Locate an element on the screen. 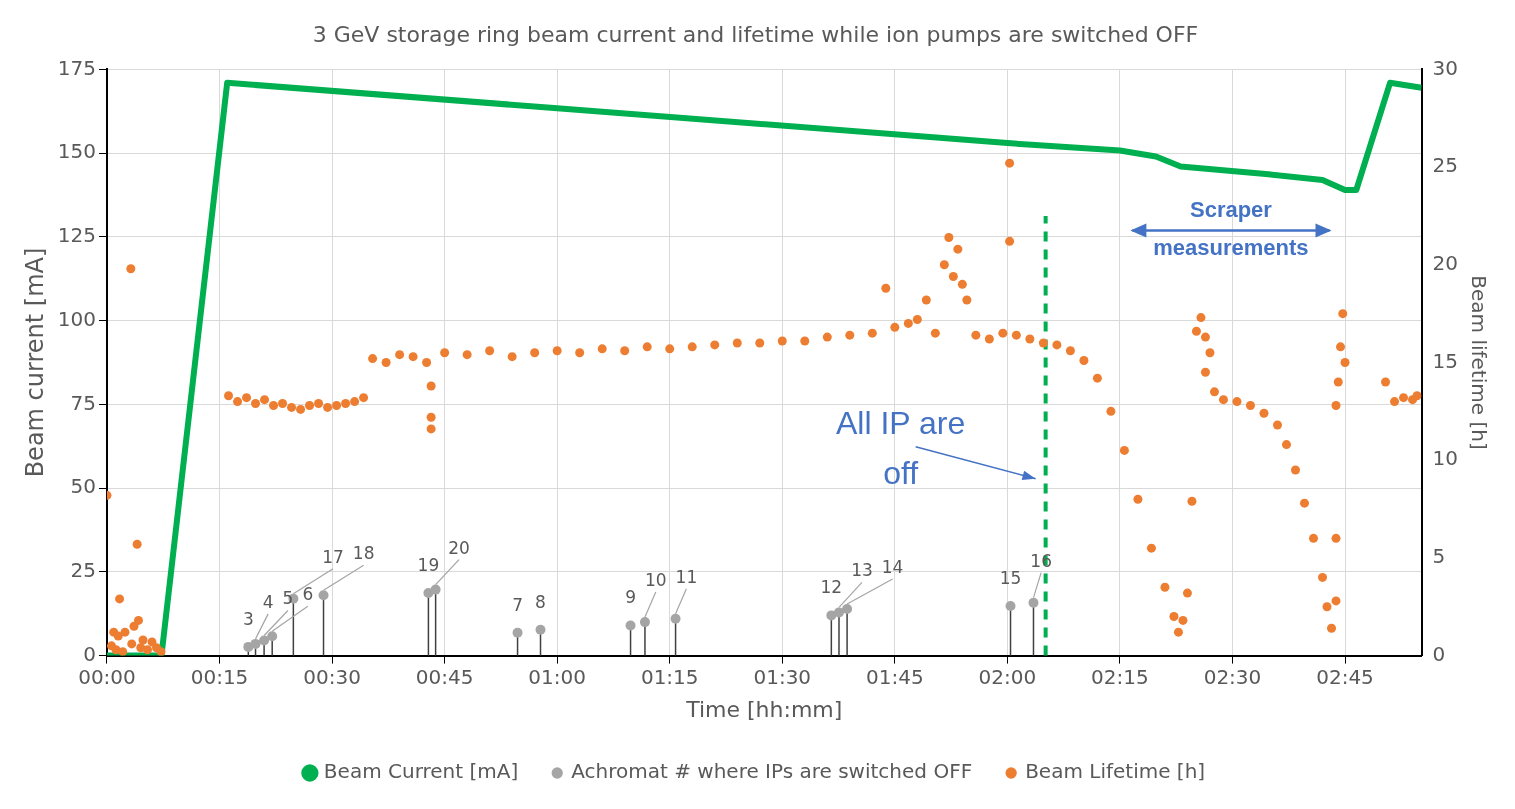 The width and height of the screenshot is (1515, 809). data-label: 14 is located at coordinates (892, 566).